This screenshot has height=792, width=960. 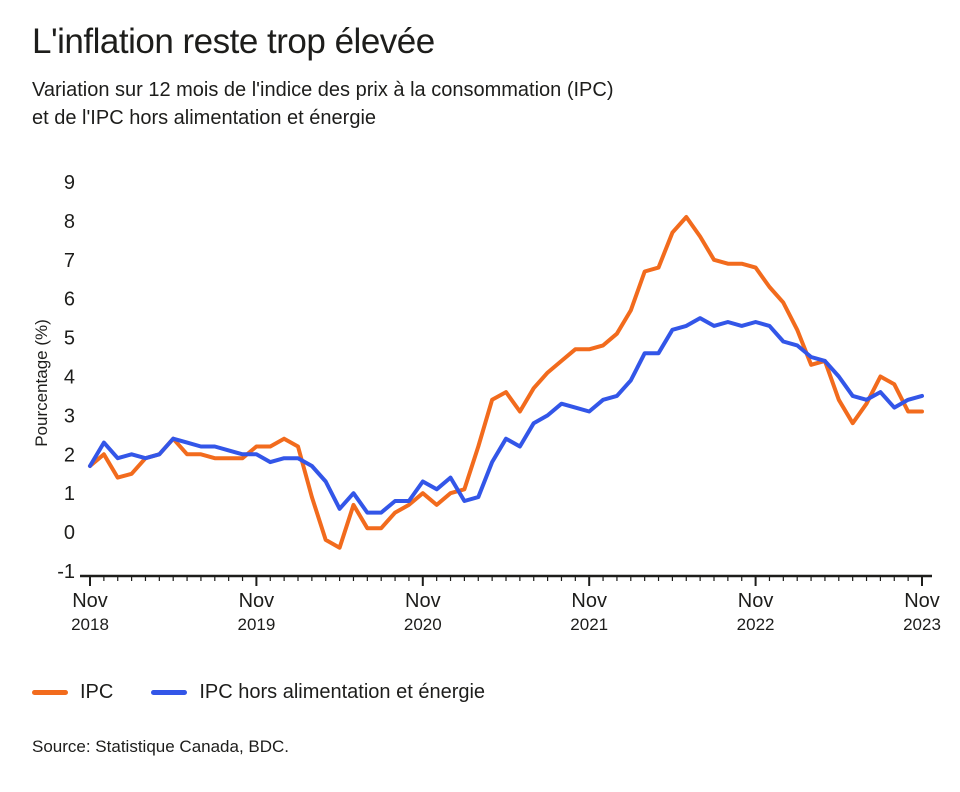 I want to click on x-tick-label-year: 2019, so click(x=256, y=624).